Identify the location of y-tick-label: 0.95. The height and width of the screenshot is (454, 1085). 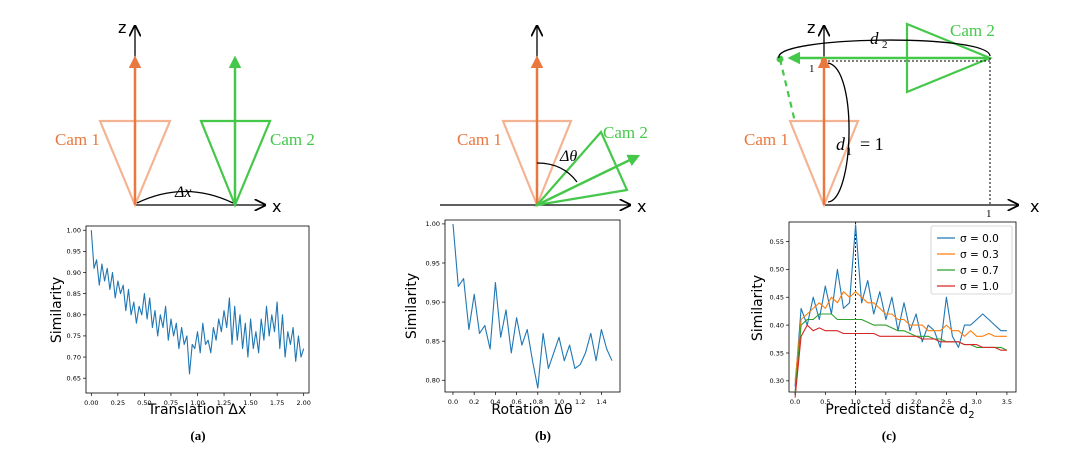
(74, 252).